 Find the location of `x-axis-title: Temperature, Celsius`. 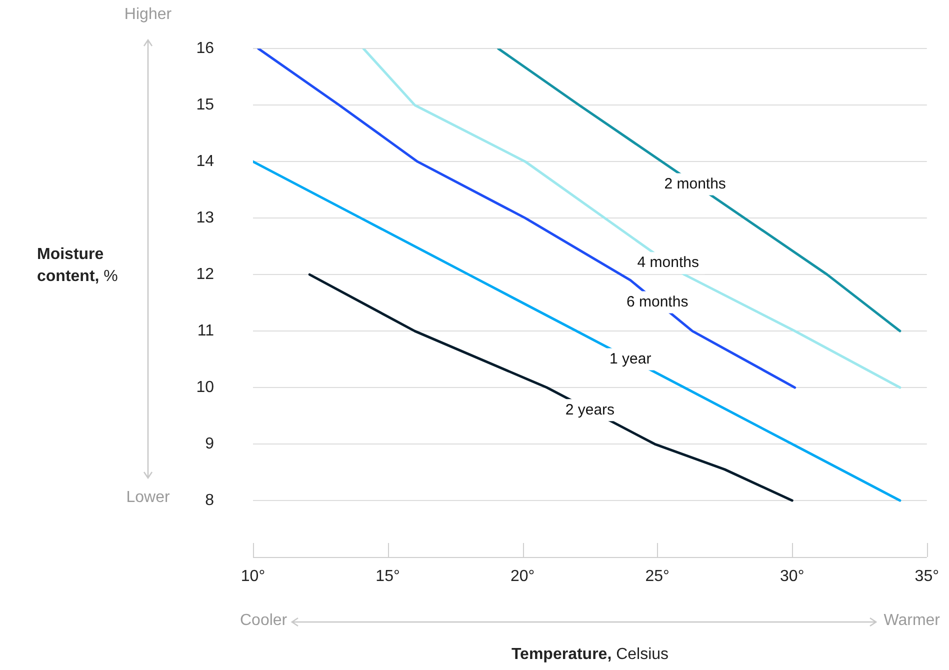

x-axis-title: Temperature, Celsius is located at coordinates (590, 655).